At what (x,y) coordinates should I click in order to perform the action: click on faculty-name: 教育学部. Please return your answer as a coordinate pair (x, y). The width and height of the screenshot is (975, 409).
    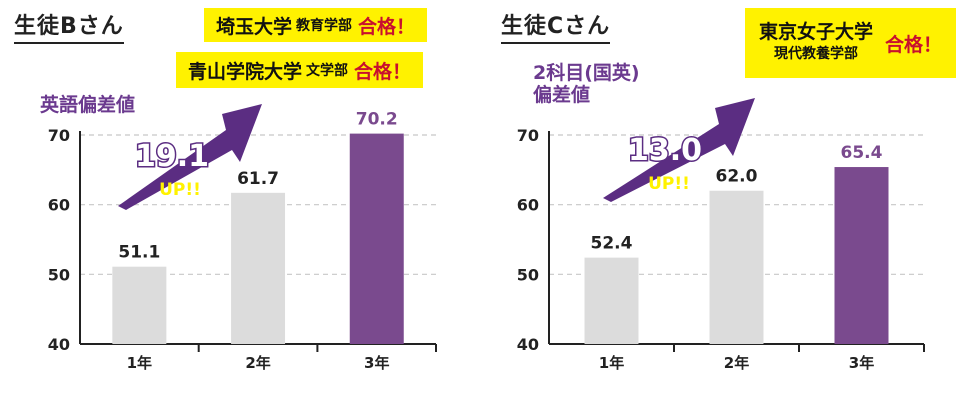
    Looking at the image, I should click on (324, 26).